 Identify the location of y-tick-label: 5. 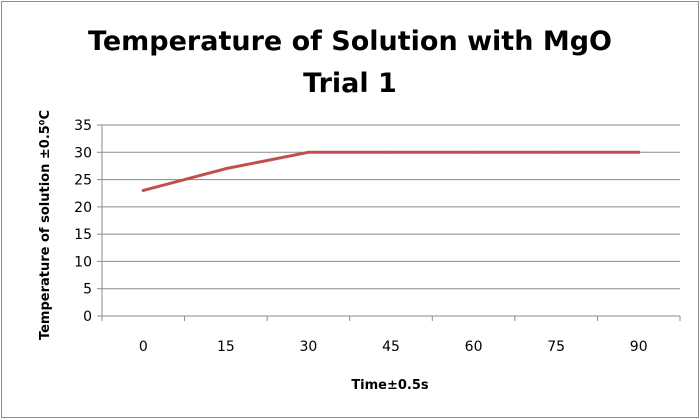
(87, 290).